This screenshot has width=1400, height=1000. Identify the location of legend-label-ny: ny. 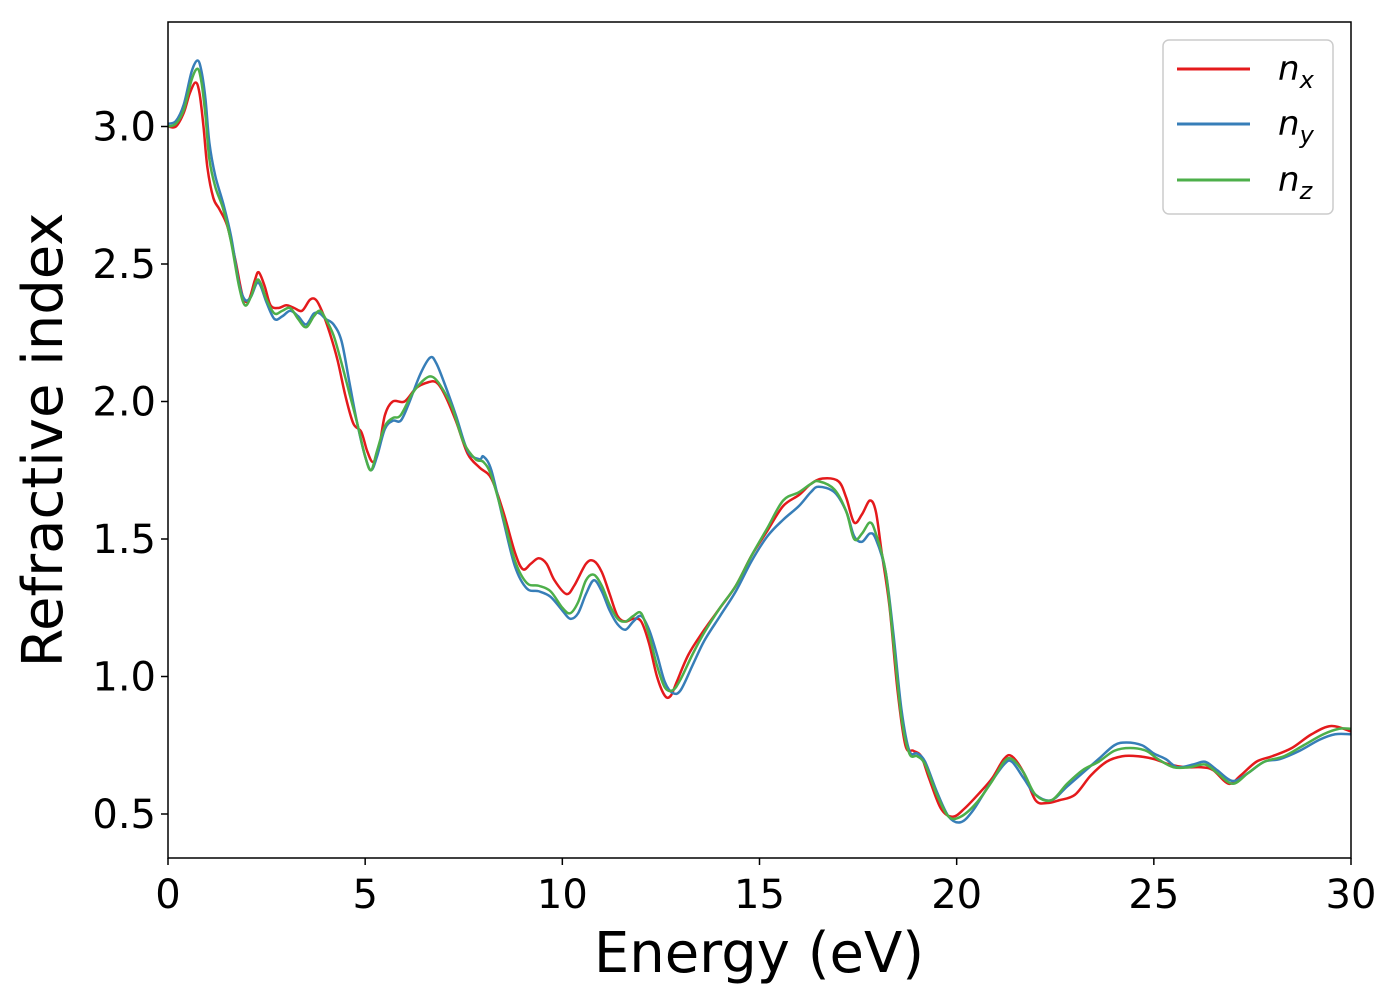
(1296, 126).